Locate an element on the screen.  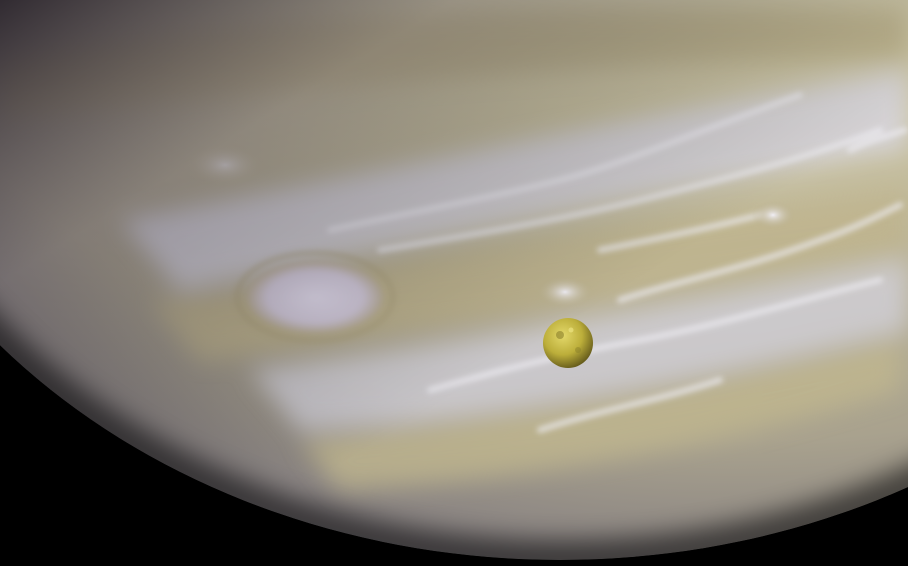
moon is located at coordinates (568, 343).